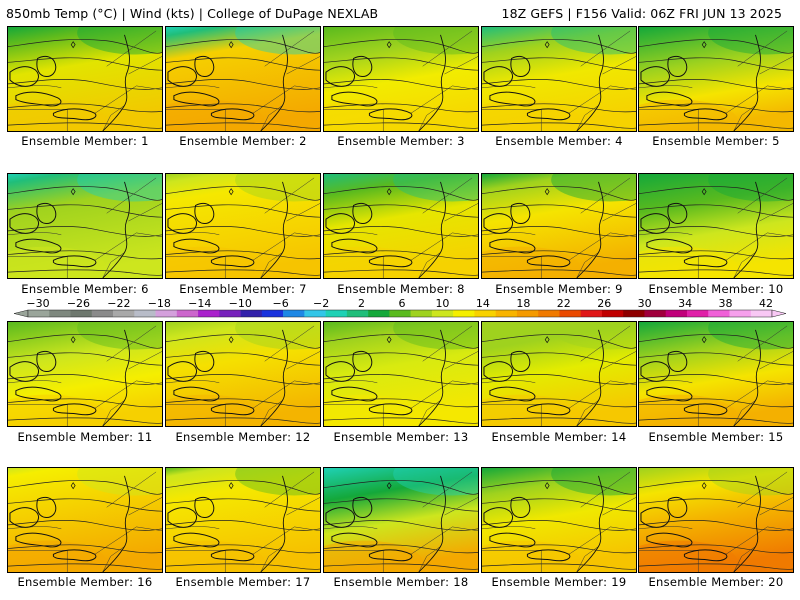 This screenshot has height=600, width=800. I want to click on ensemble-member-caption: Ensemble Member: 4, so click(559, 141).